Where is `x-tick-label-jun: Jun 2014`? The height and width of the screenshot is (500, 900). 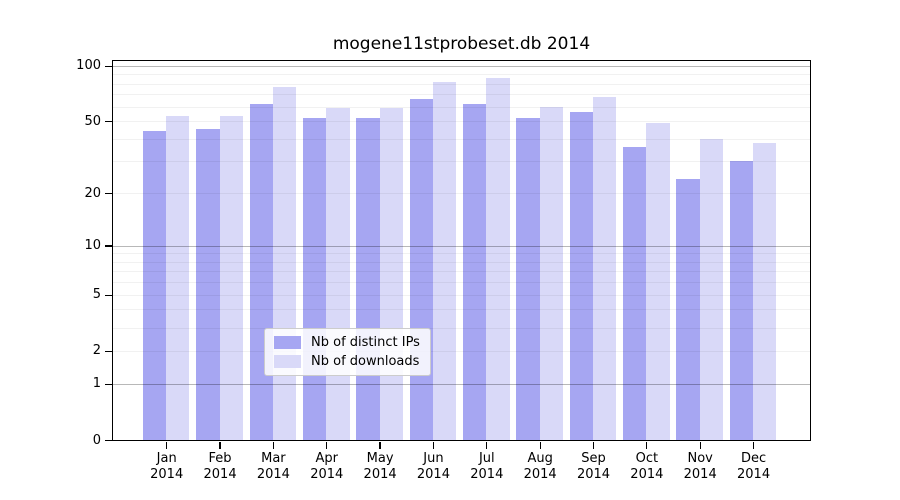 x-tick-label-jun: Jun 2014 is located at coordinates (433, 466).